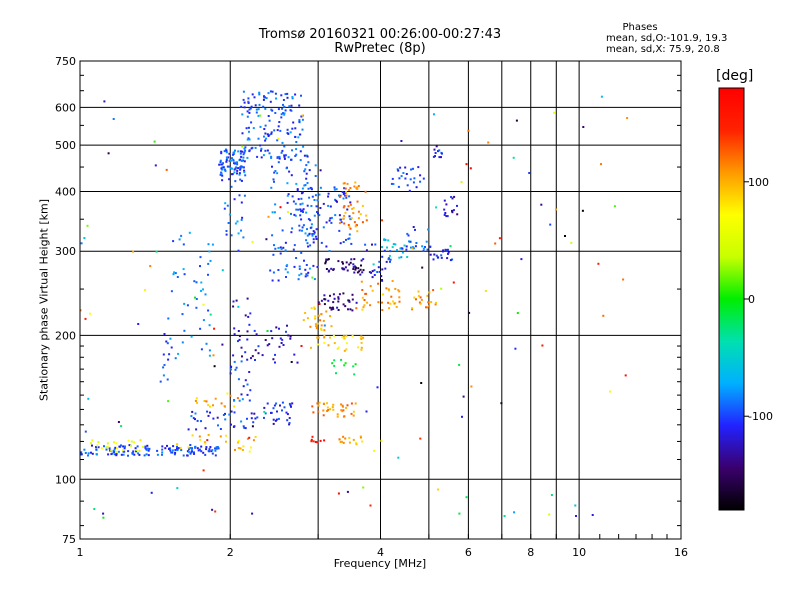  Describe the element at coordinates (230, 552) in the screenshot. I see `x-tick-label: 2` at that location.